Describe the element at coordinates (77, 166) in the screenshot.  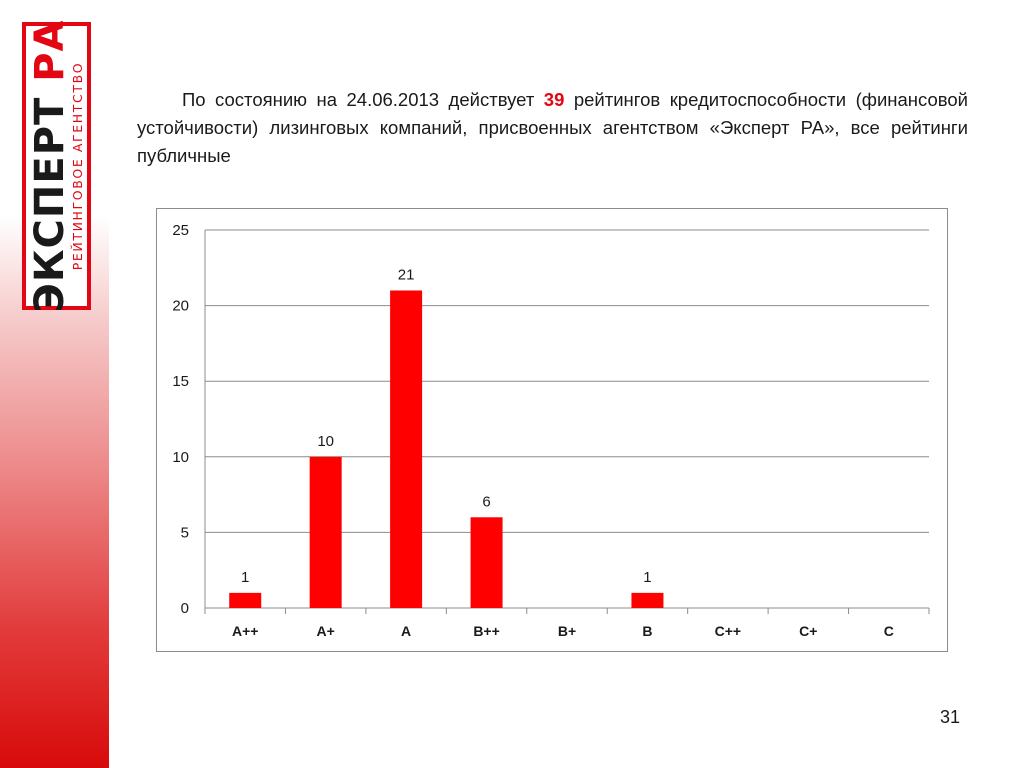
I see `logo-subtitle: РЕЙТИНГОВОЕ АГЕНТСТВО` at that location.